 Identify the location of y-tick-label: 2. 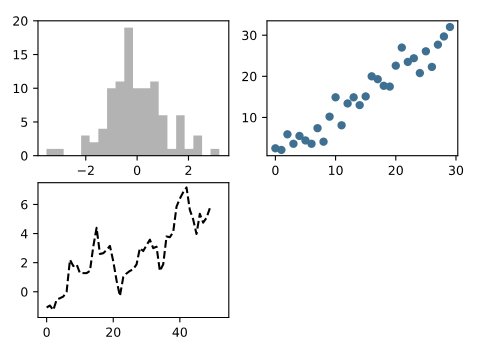
(24, 263).